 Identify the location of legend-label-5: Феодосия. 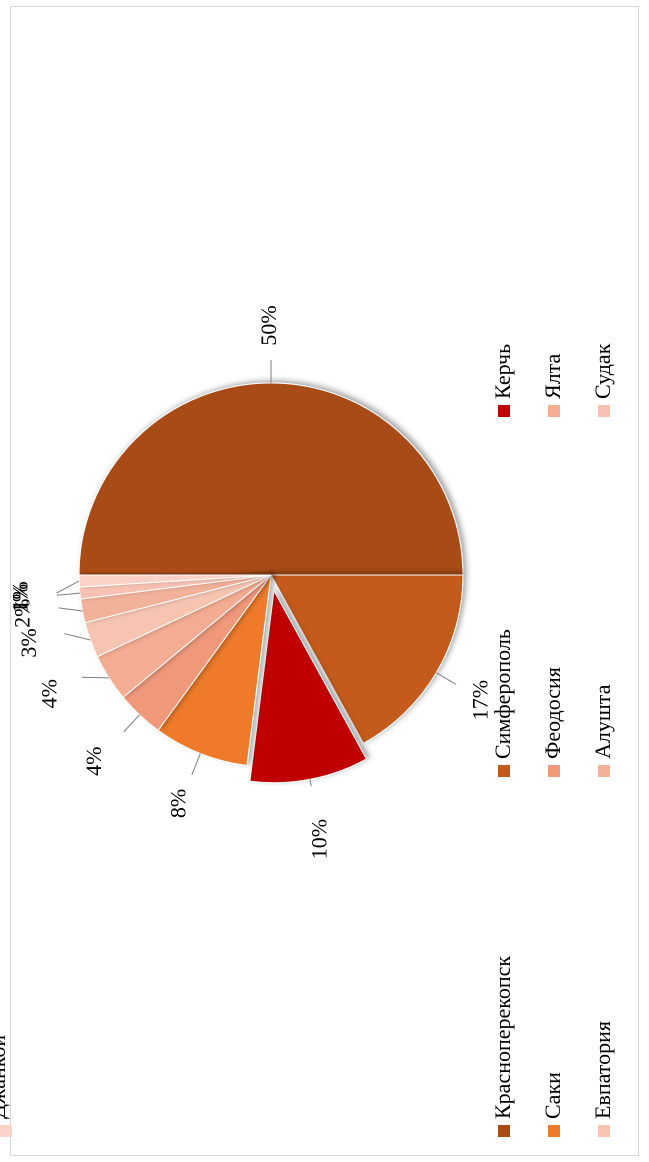
(552, 713).